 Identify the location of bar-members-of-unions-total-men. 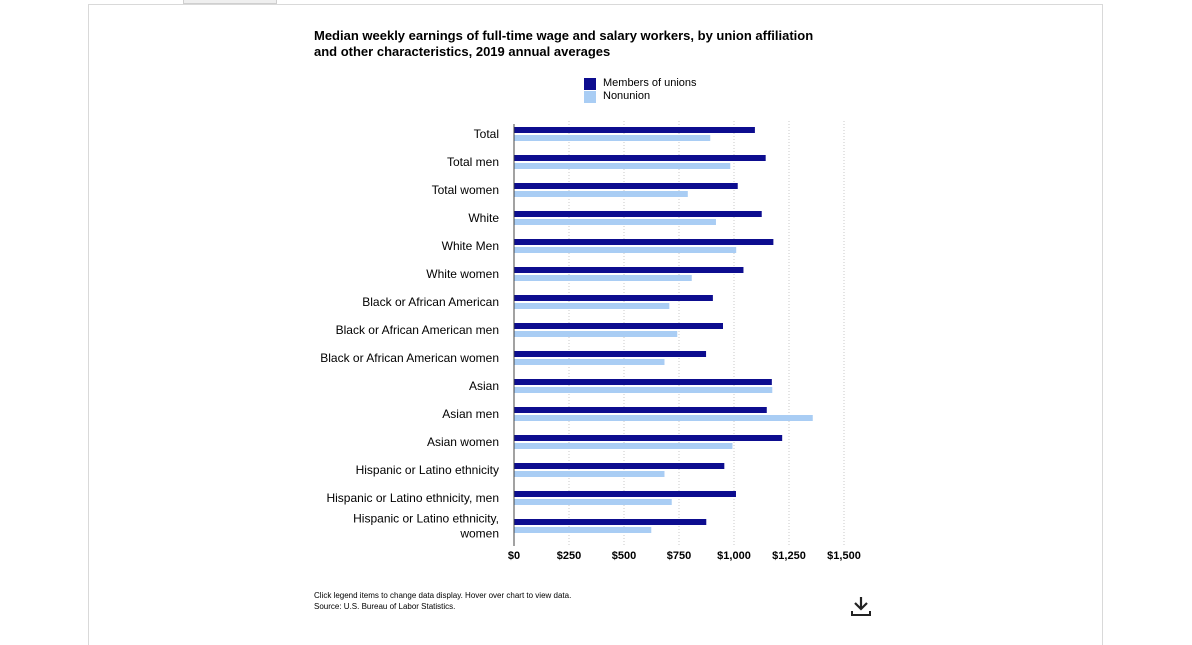
(640, 158).